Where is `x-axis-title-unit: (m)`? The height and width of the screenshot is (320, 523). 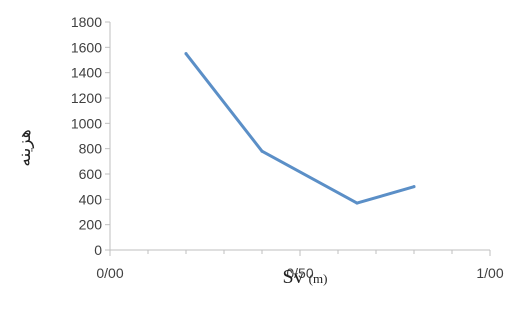
x-axis-title-unit: (m) is located at coordinates (318, 278).